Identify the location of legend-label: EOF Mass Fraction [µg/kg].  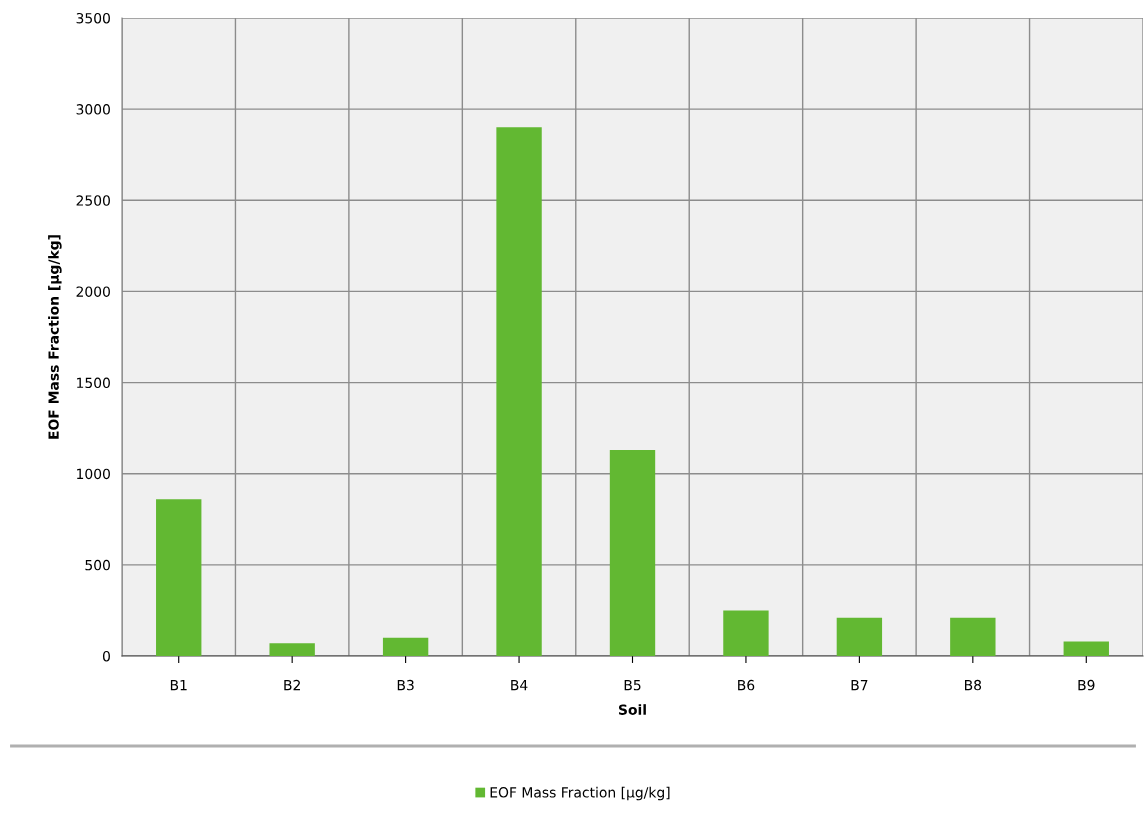
(580, 793).